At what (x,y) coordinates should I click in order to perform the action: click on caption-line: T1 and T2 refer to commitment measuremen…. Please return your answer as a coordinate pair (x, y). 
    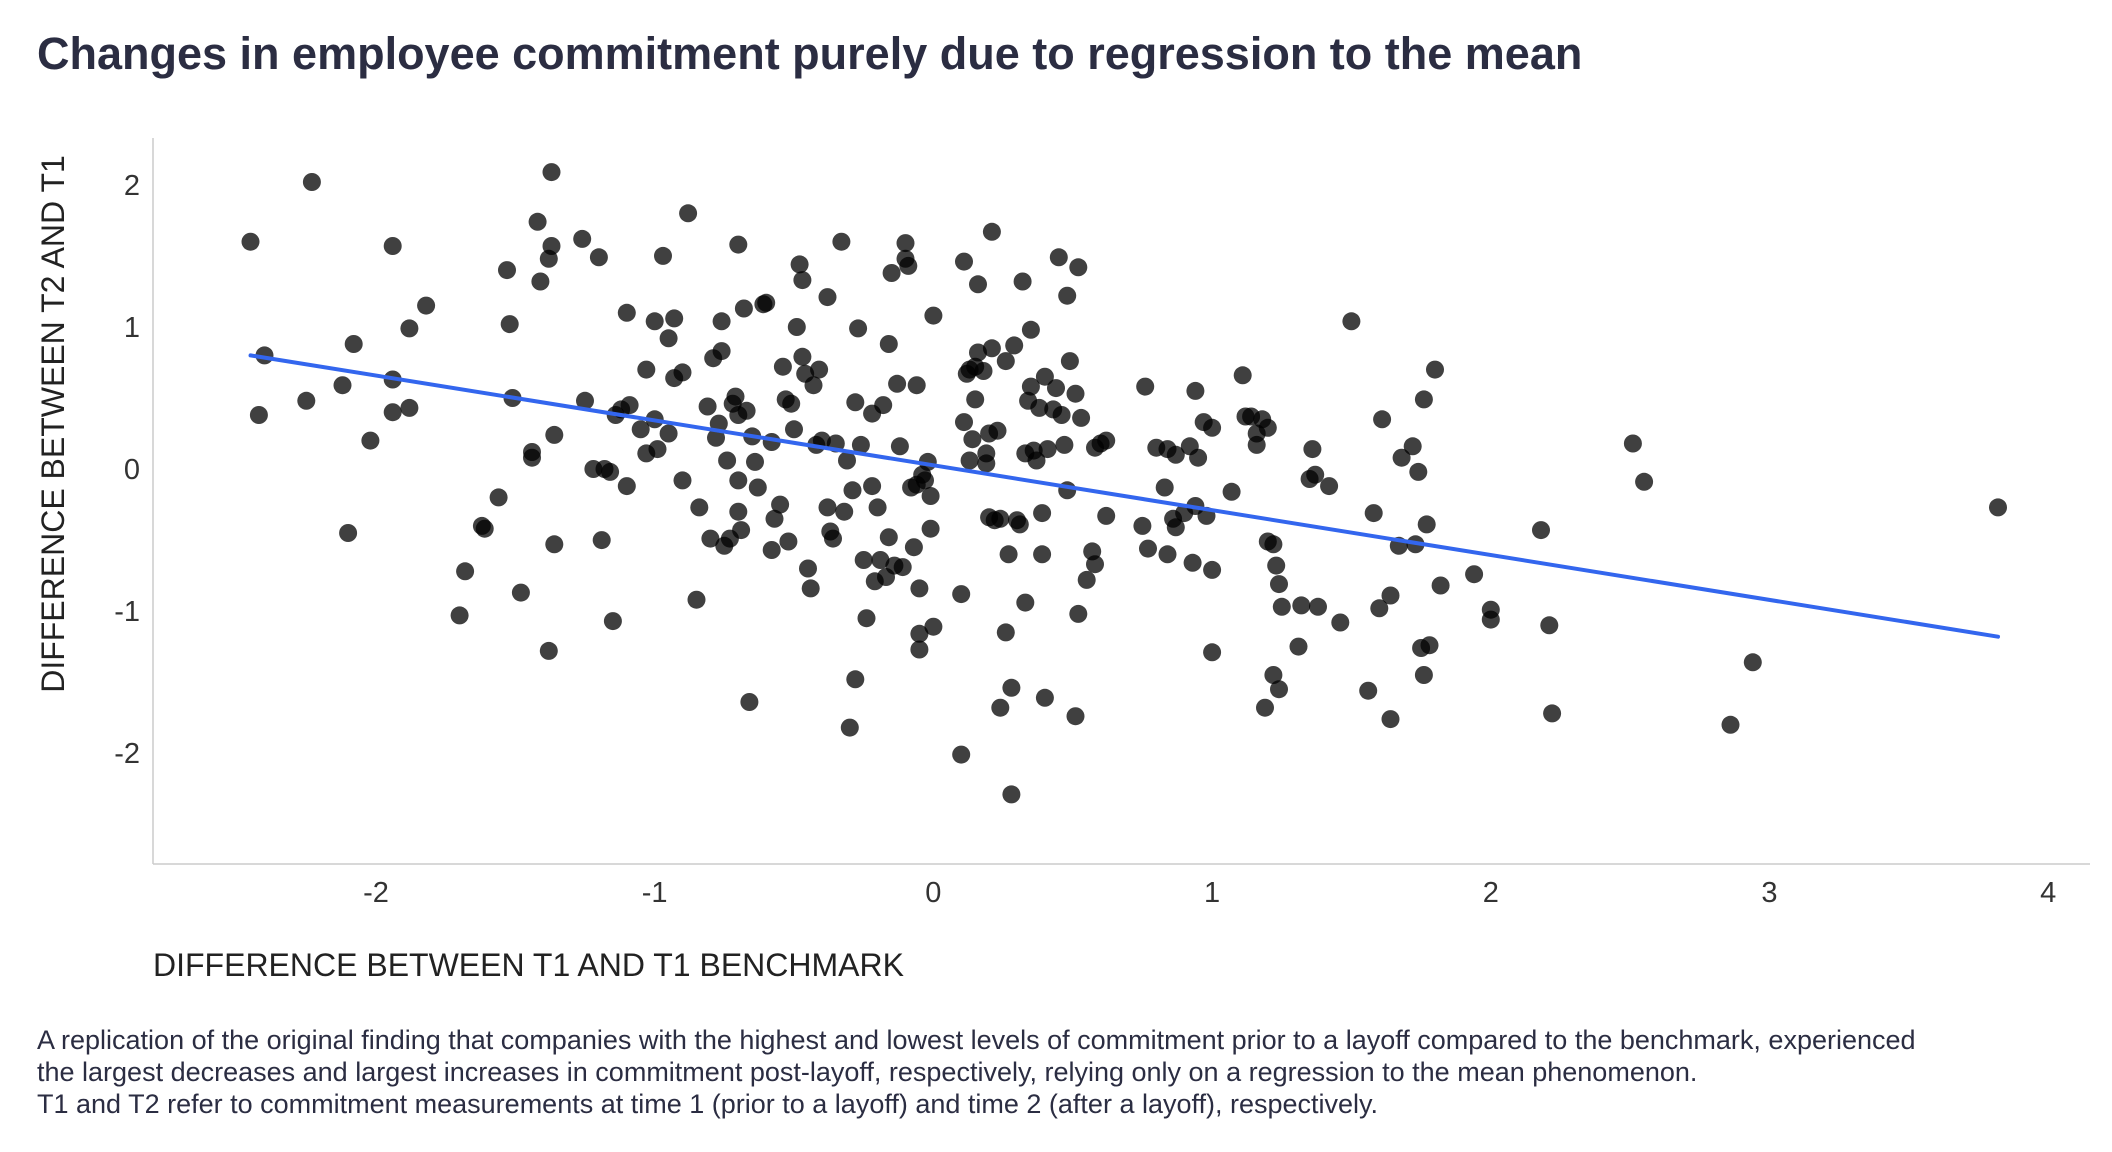
    Looking at the image, I should click on (708, 1104).